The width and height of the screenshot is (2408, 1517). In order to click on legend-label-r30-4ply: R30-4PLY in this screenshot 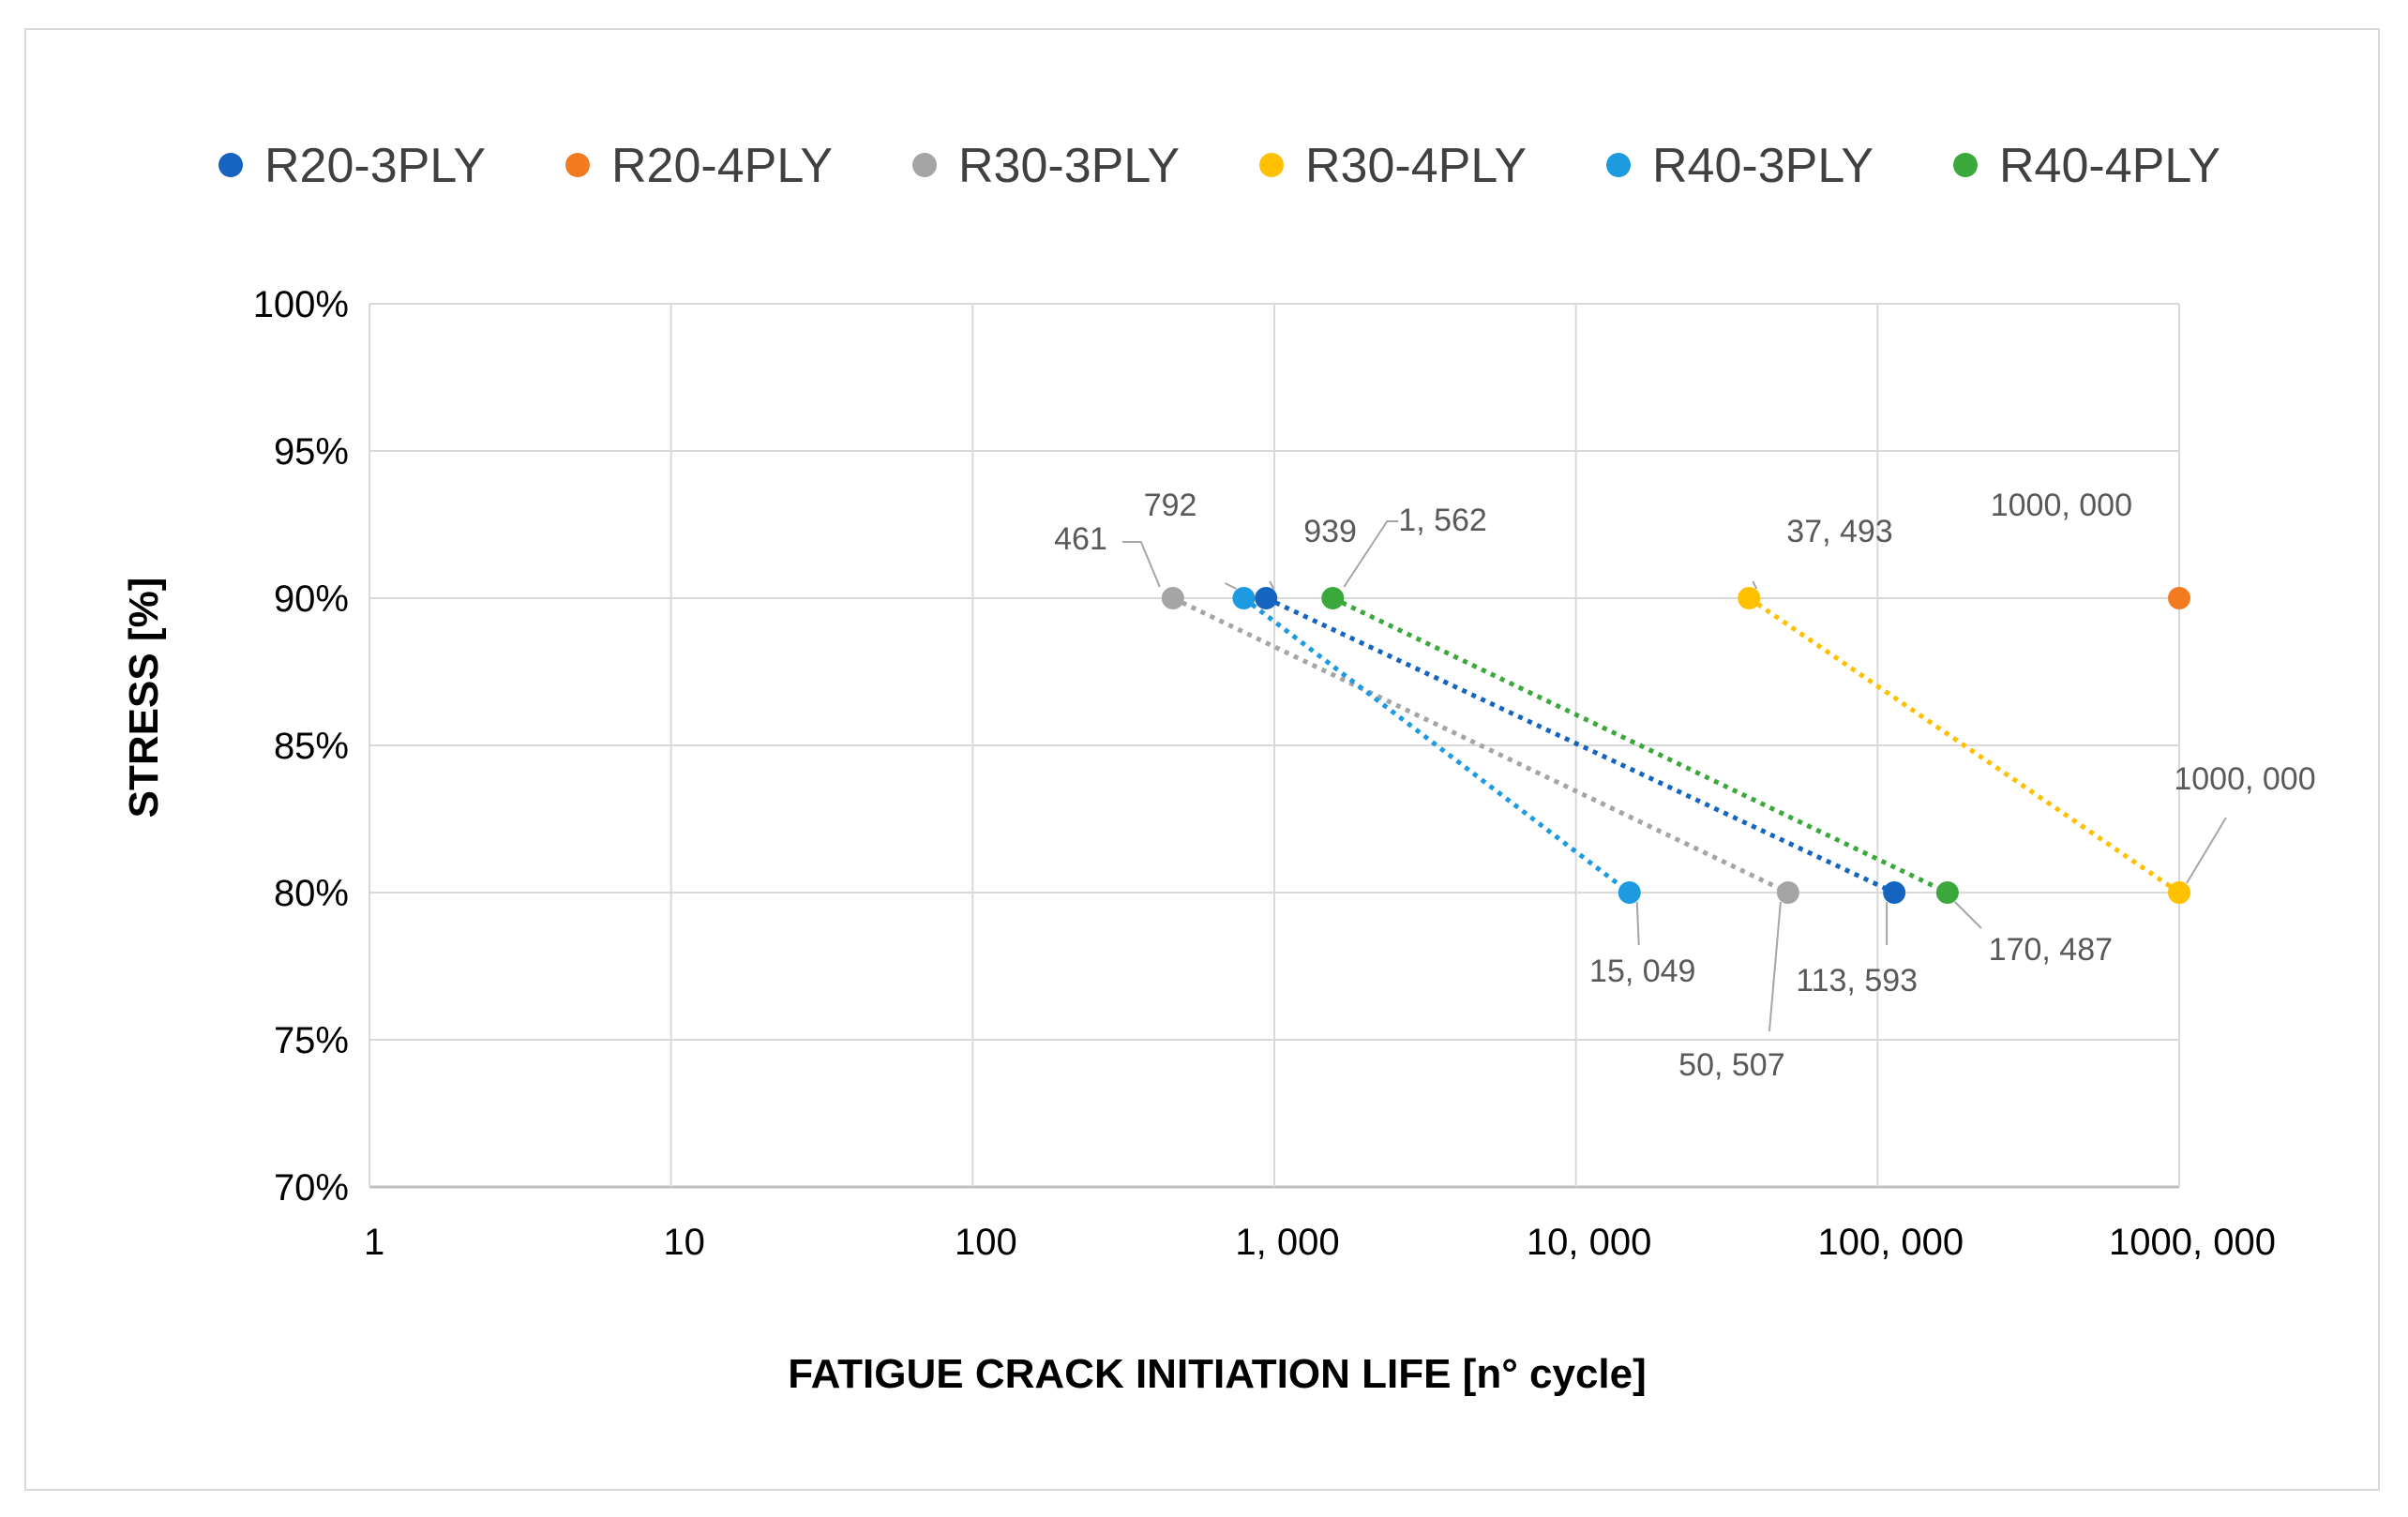, I will do `click(1416, 166)`.